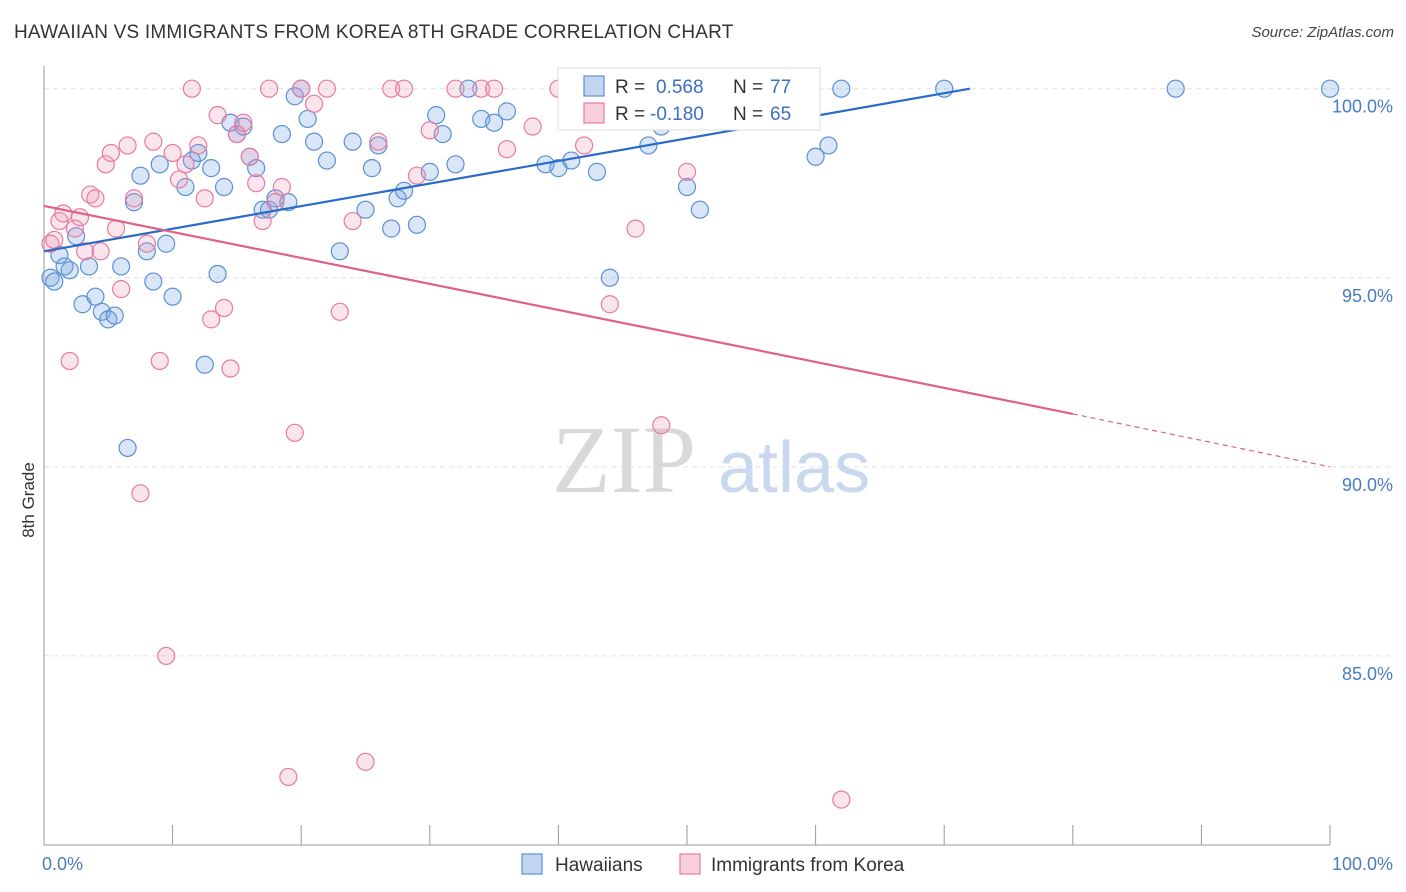  I want to click on x-tick-label-0: 0.0%, so click(62, 864).